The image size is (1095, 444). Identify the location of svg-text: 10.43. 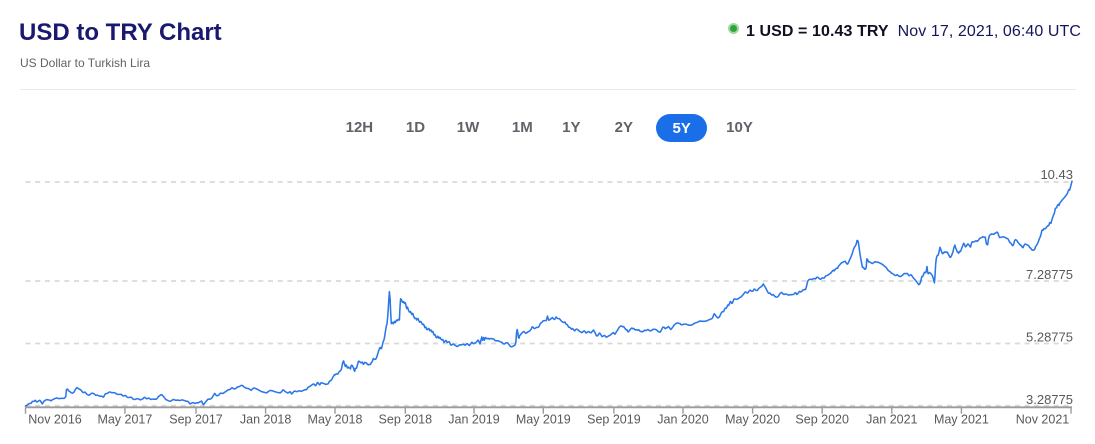
(1056, 174).